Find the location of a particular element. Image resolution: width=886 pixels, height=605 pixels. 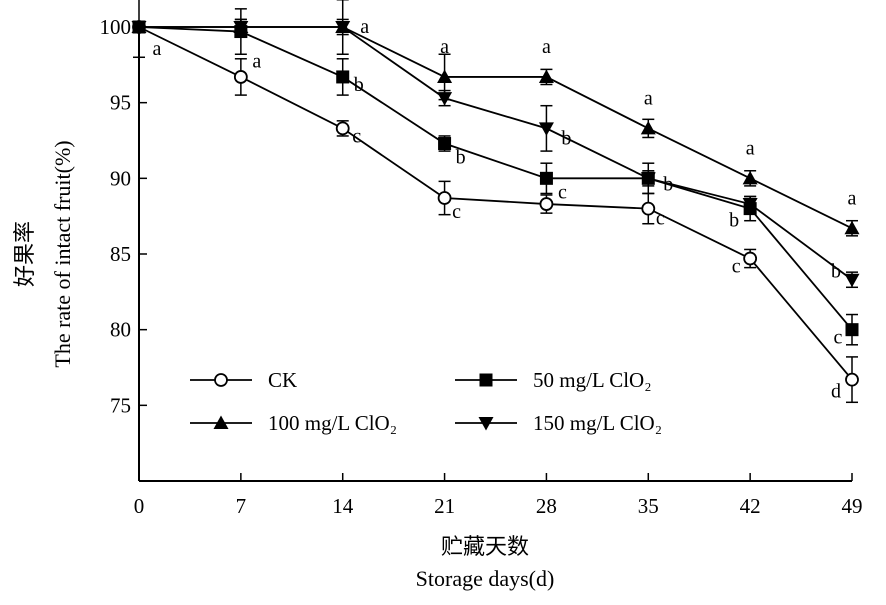

y-tick-label: 100 is located at coordinates (116, 27).